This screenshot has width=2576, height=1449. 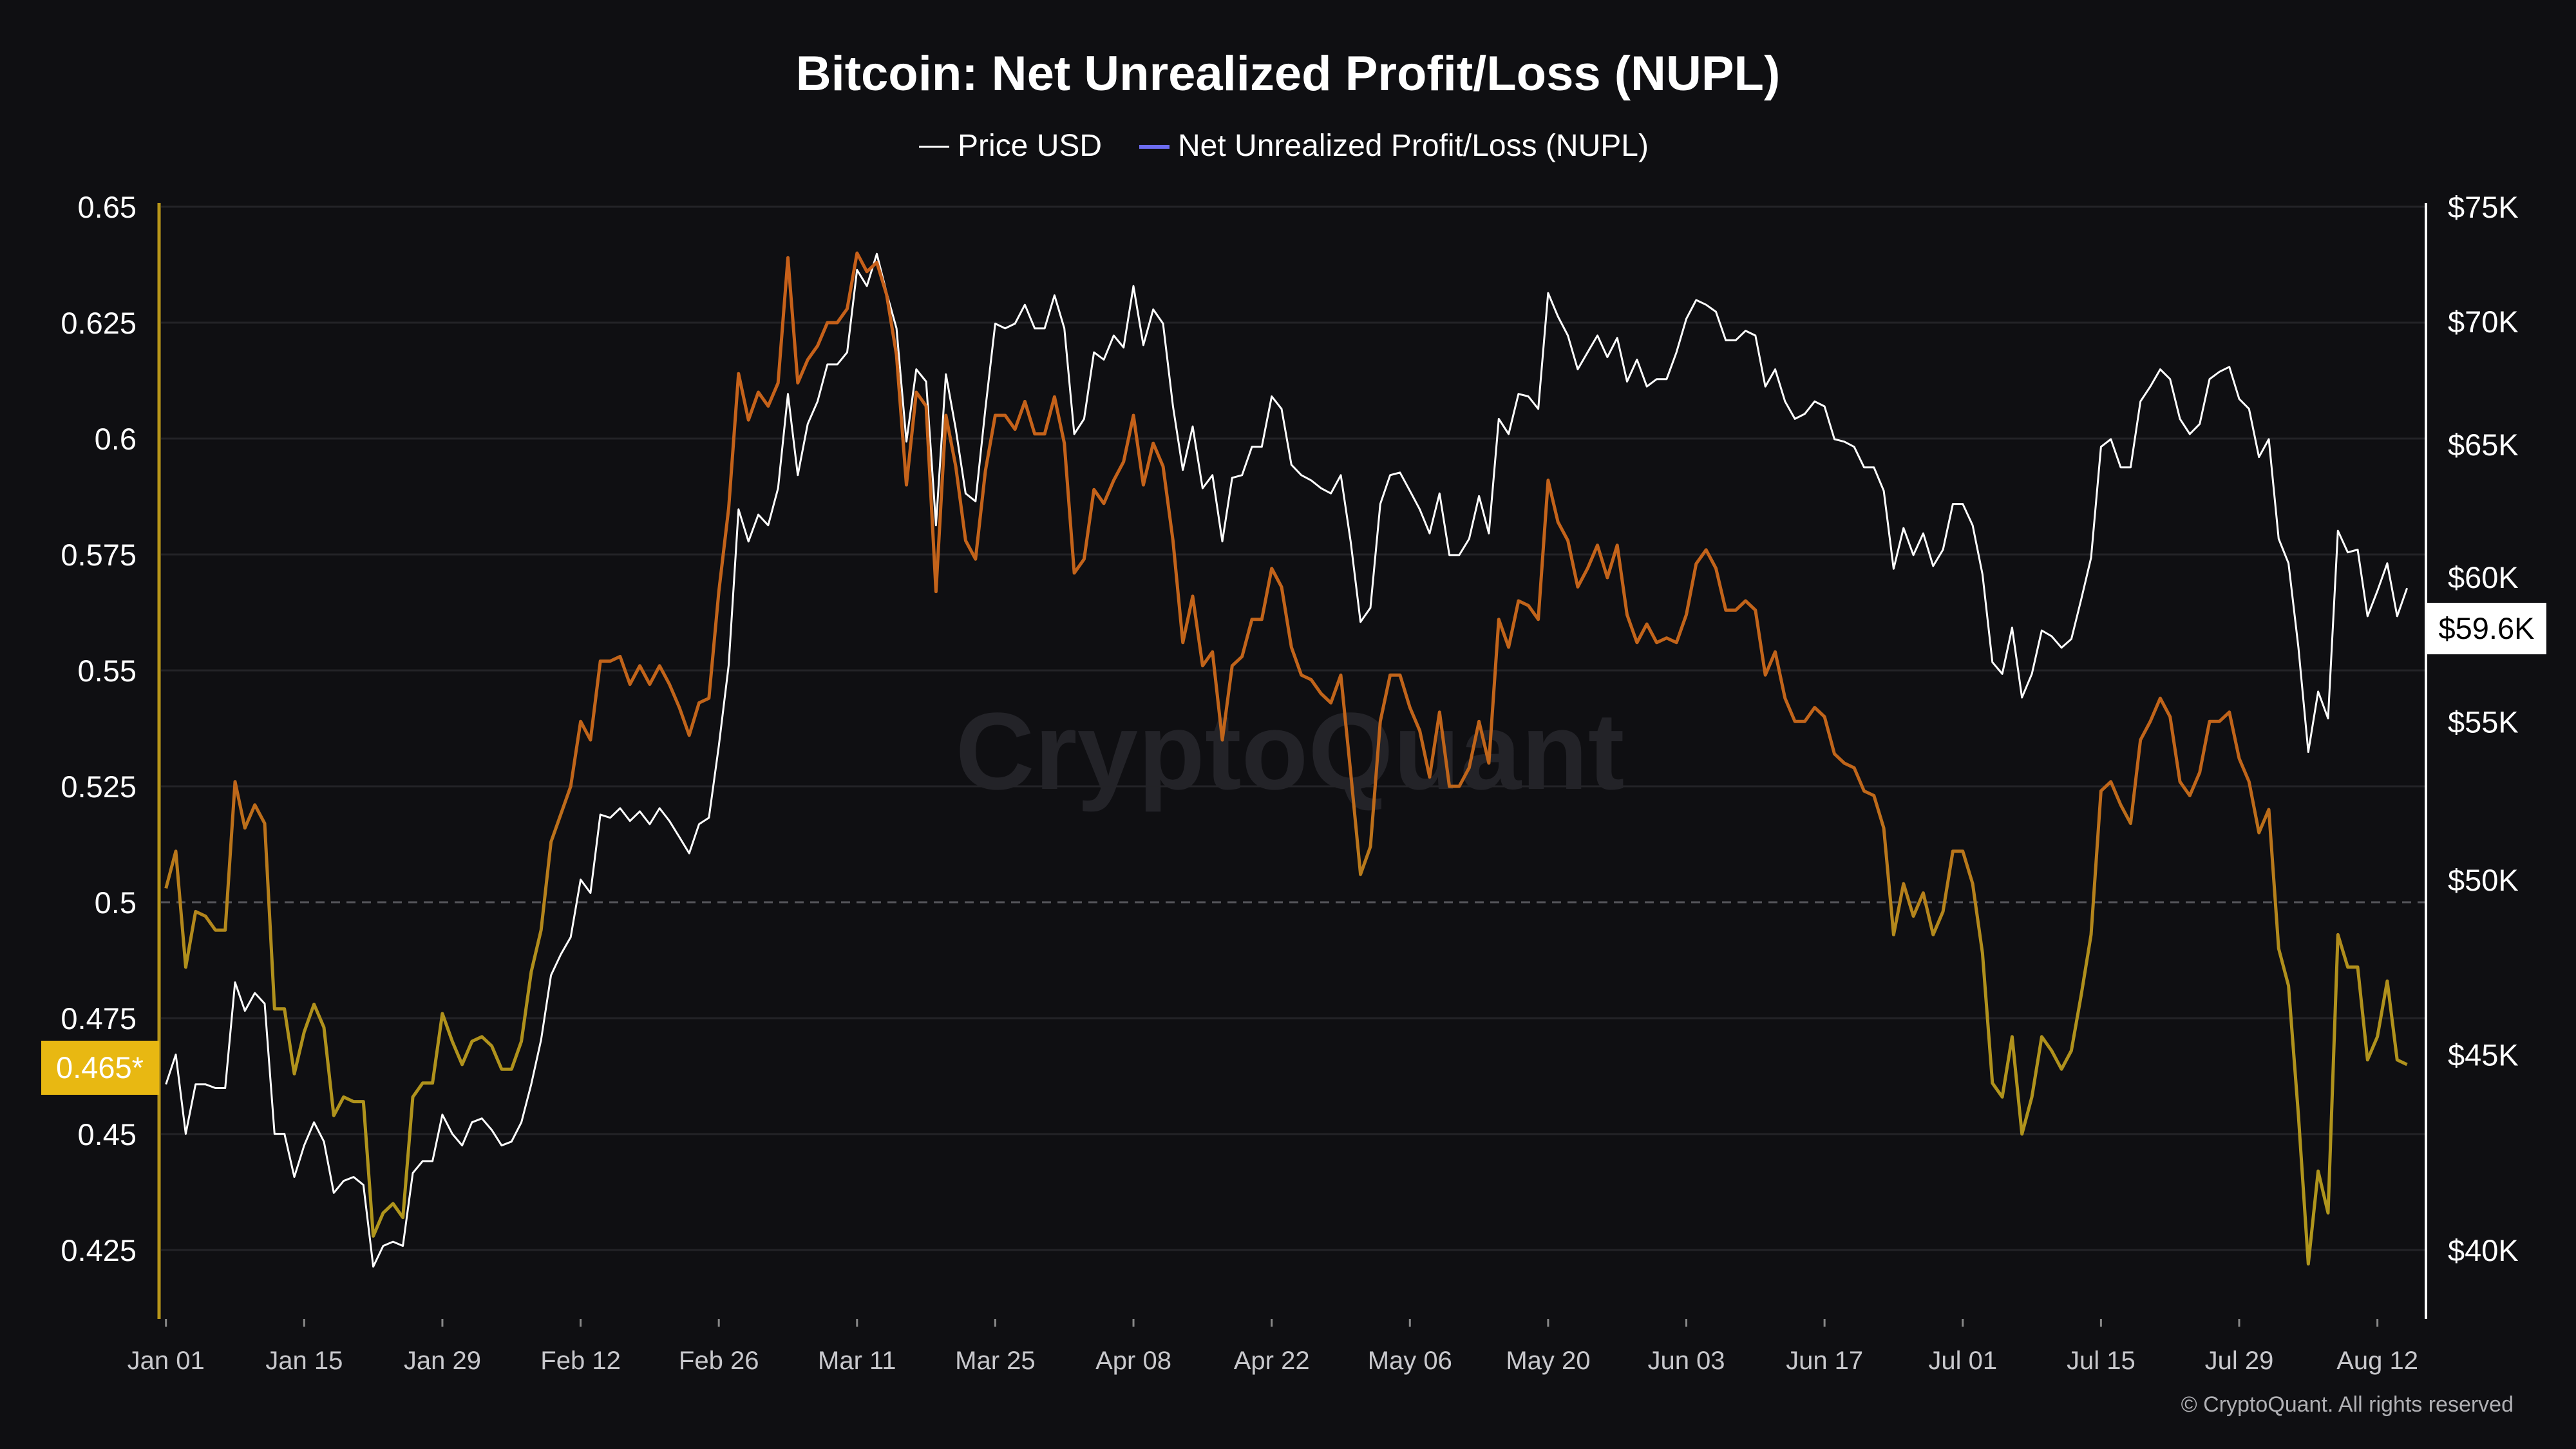 I want to click on left-tick-label: 0.425, so click(x=99, y=1250).